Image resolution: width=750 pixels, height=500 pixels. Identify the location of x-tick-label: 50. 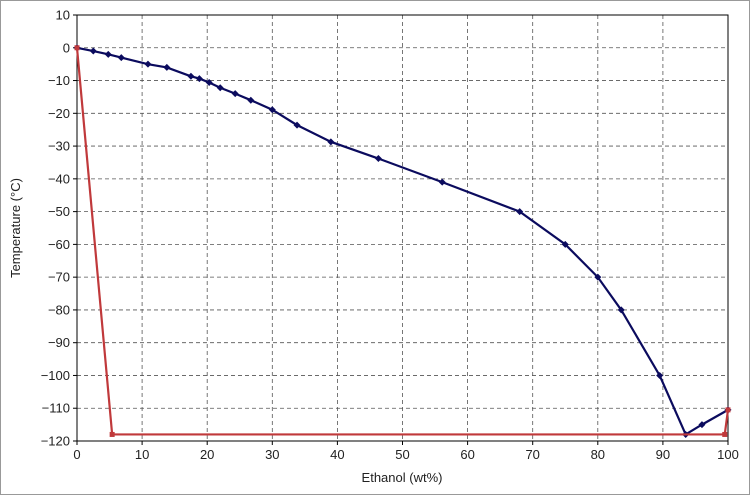
(402, 454).